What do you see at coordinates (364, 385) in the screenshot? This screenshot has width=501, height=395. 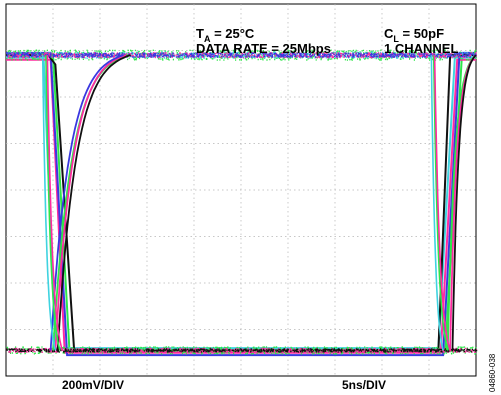 I see `horizontal-scale-label: 5ns/DIV` at bounding box center [364, 385].